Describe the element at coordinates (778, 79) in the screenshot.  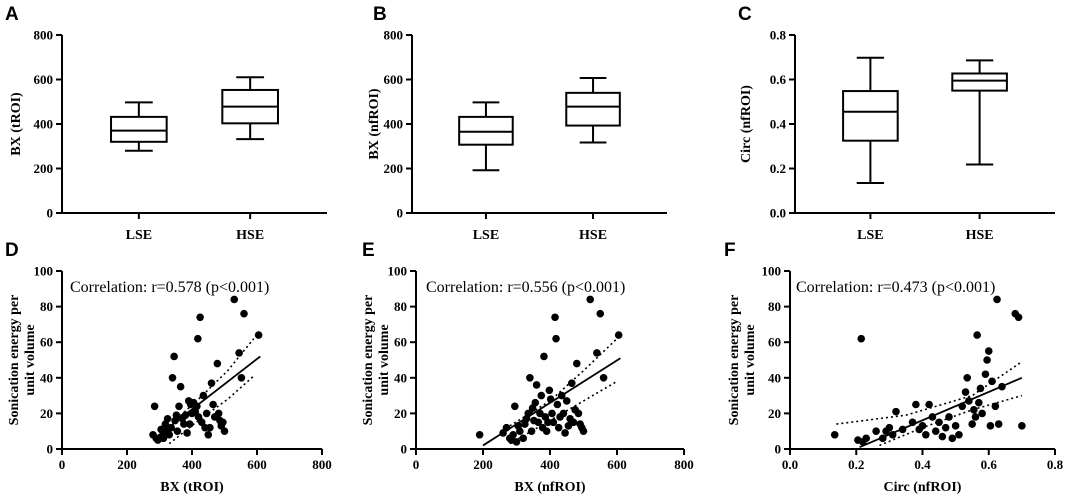
I see `y-tick-label: 0.6` at that location.